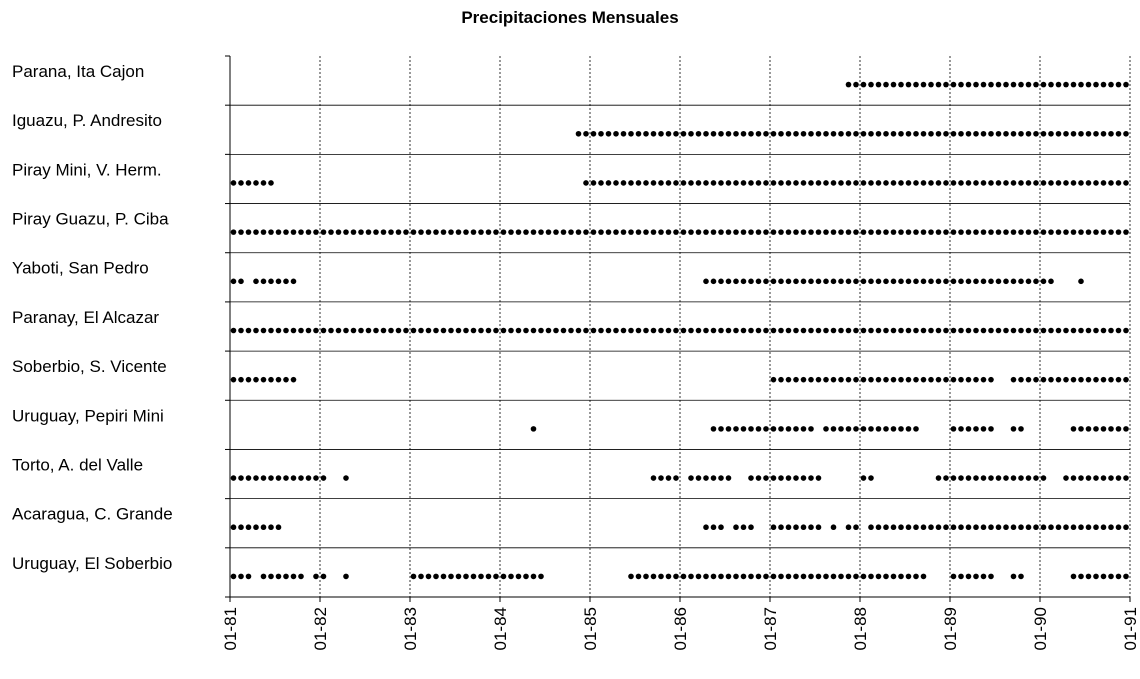 This screenshot has width=1140, height=679. What do you see at coordinates (770, 628) in the screenshot?
I see `x-tick-label: 01-87` at bounding box center [770, 628].